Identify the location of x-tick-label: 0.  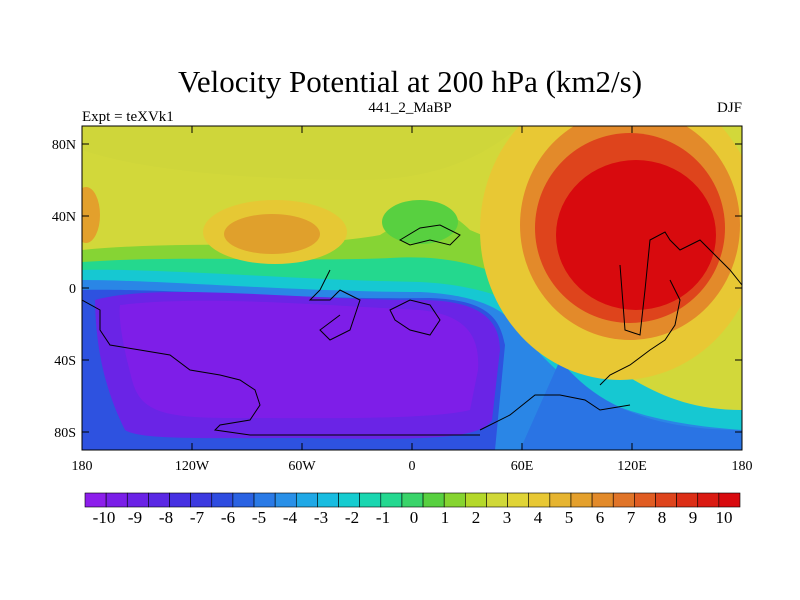
(412, 466).